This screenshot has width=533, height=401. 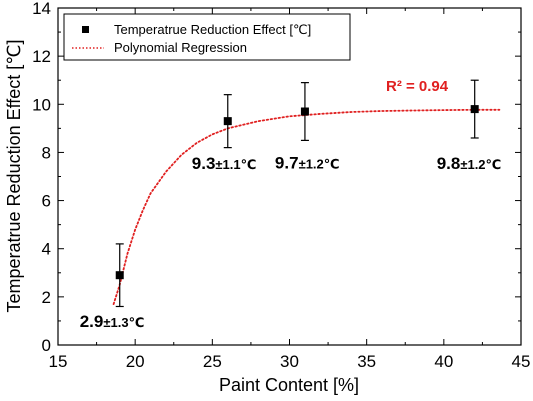 What do you see at coordinates (41, 104) in the screenshot?
I see `y-tick-label: 10` at bounding box center [41, 104].